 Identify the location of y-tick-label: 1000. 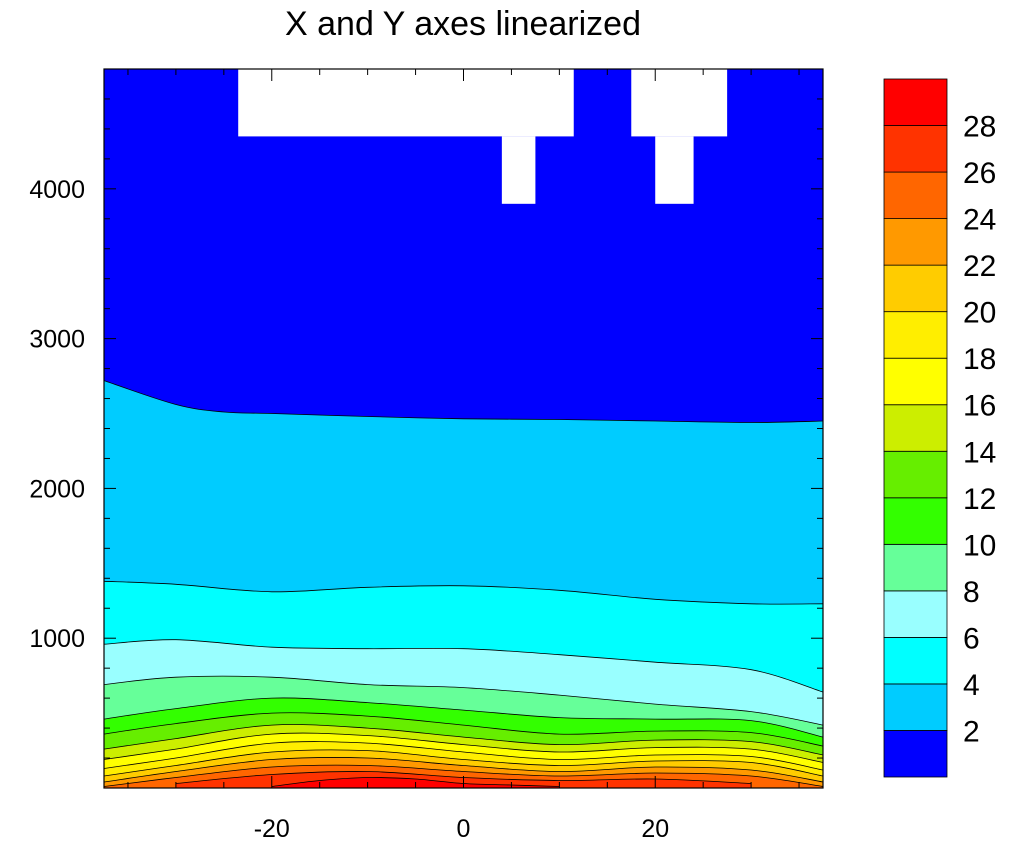
(57, 639).